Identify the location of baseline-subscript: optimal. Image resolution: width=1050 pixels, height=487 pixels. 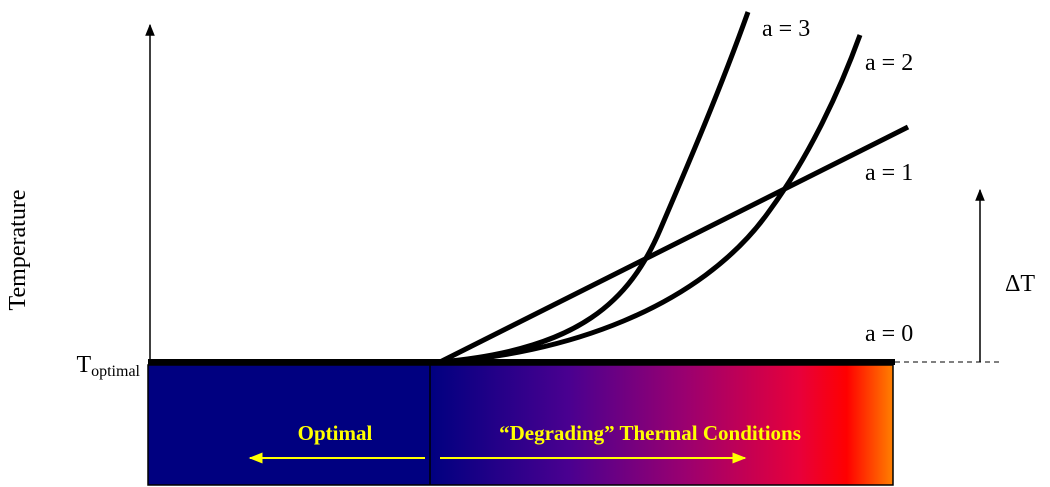
(115, 371).